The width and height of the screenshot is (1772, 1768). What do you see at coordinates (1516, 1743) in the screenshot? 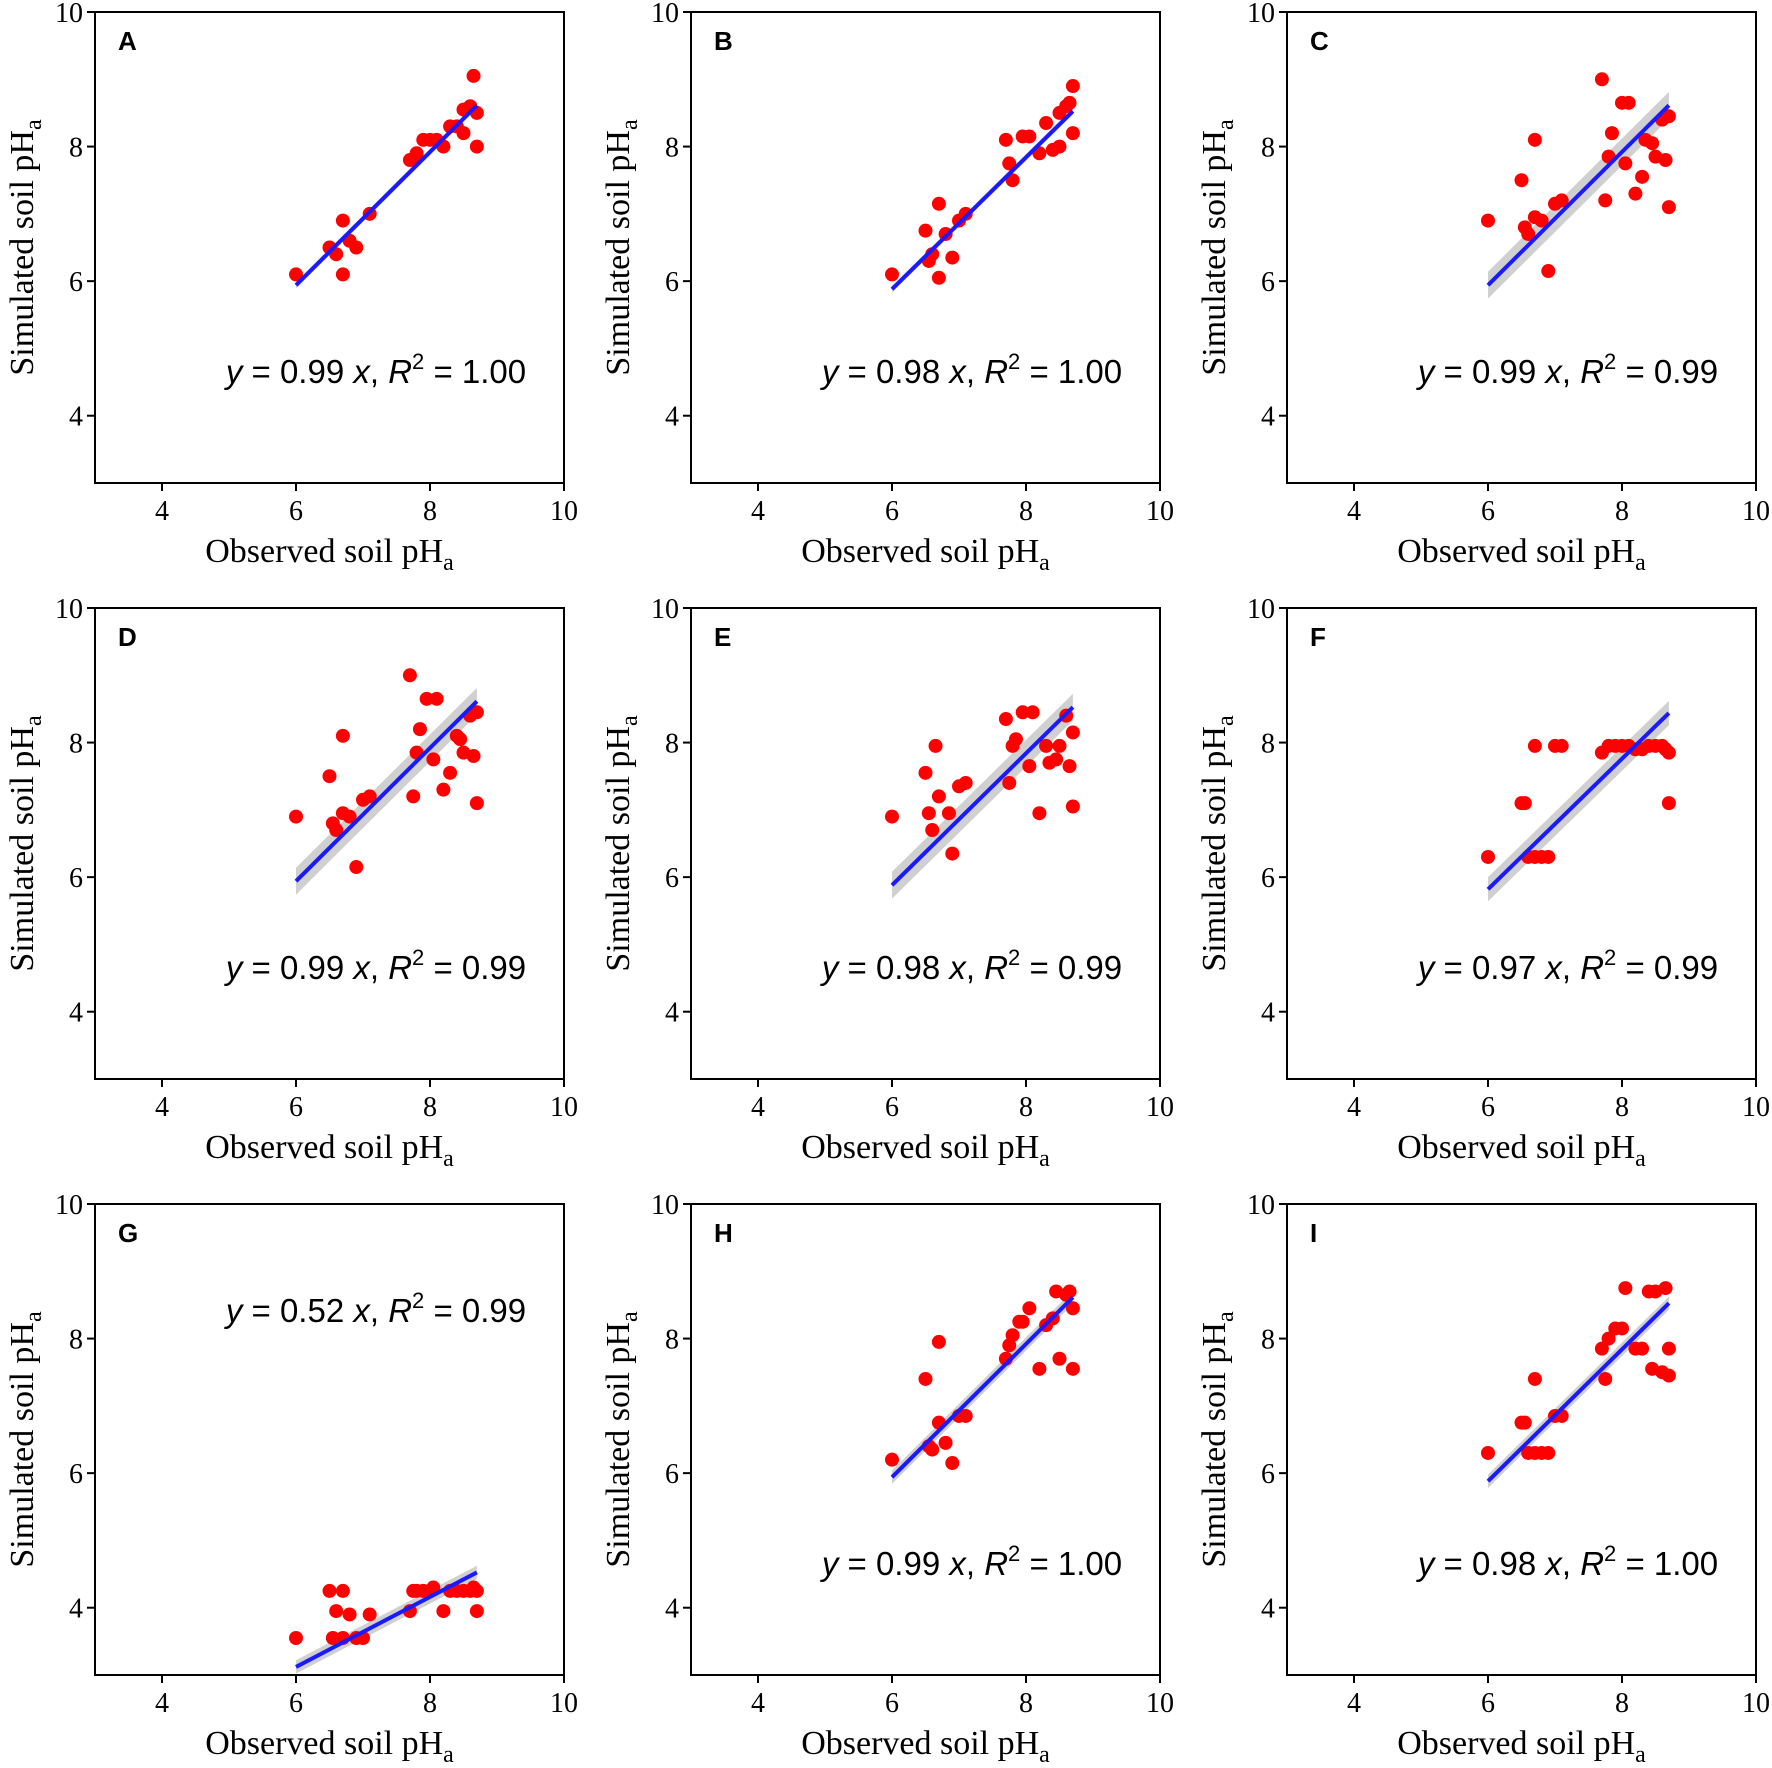
I see `x-axis-title-text: Observed soil pH` at bounding box center [1516, 1743].